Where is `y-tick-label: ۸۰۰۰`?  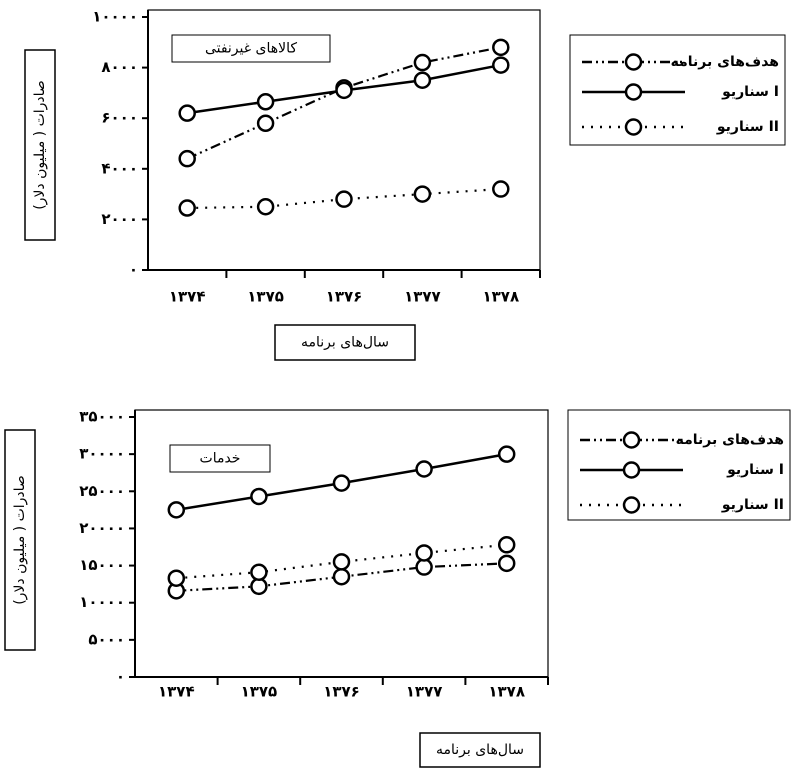
y-tick-label: ۸۰۰۰ is located at coordinates (119, 67).